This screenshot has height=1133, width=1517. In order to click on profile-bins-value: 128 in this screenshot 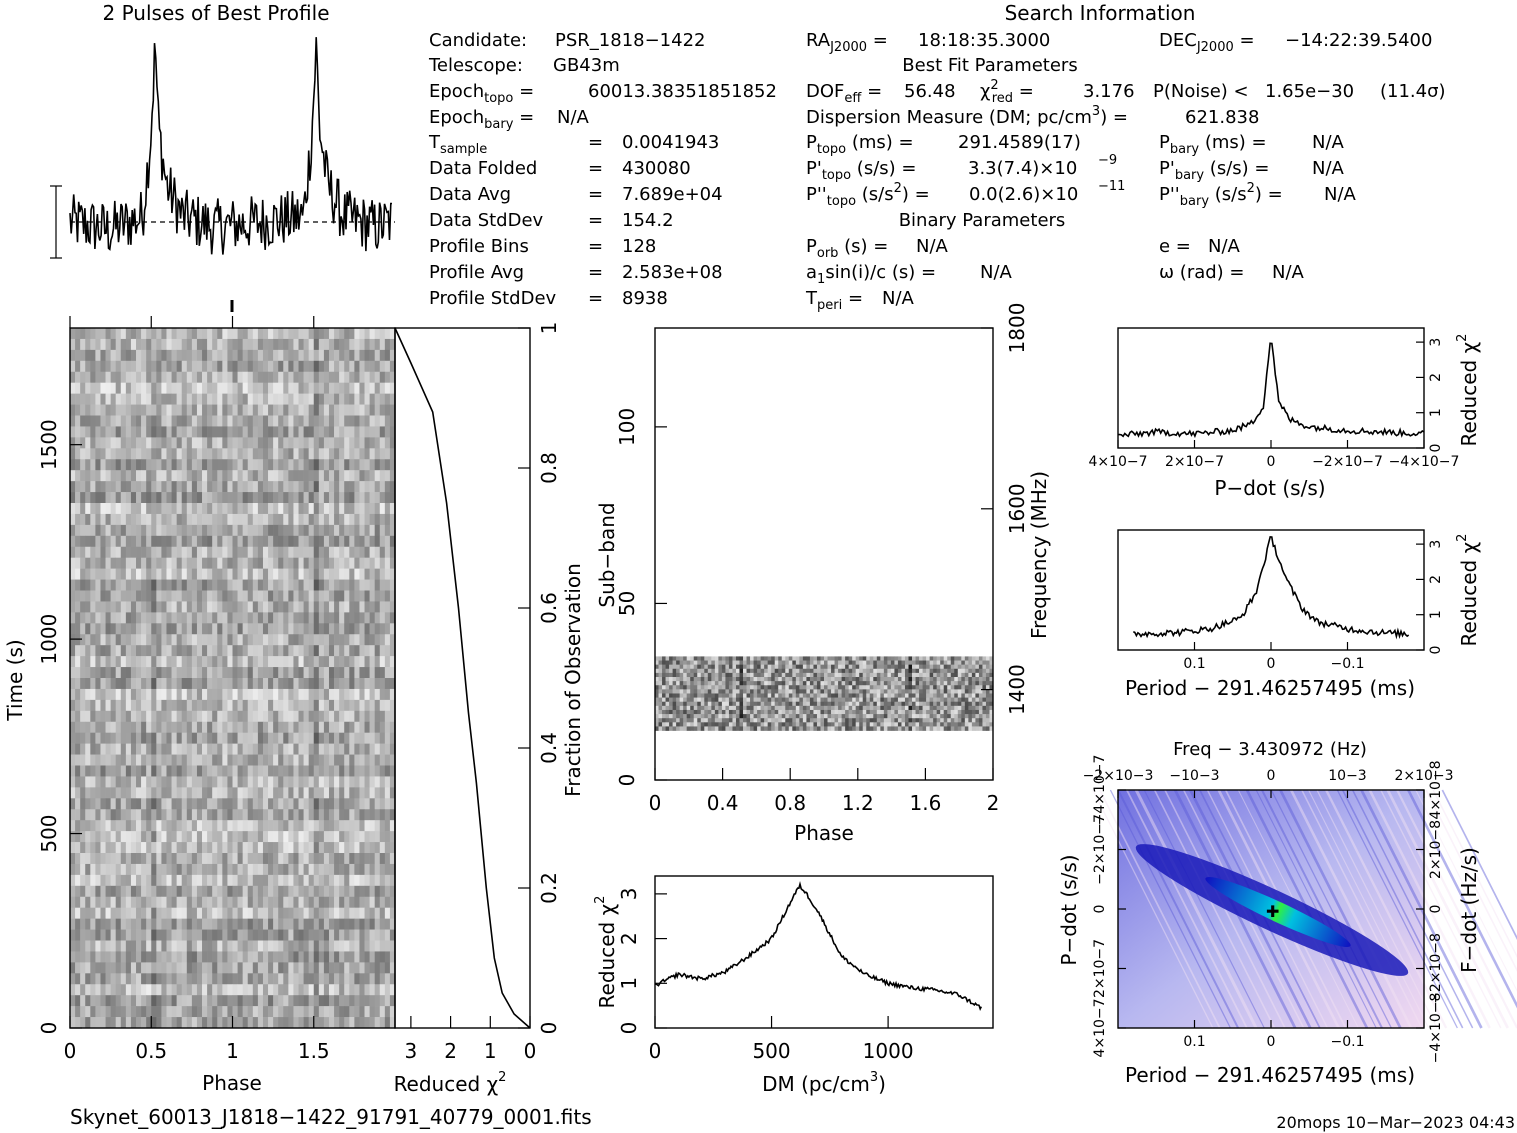, I will do `click(639, 246)`.